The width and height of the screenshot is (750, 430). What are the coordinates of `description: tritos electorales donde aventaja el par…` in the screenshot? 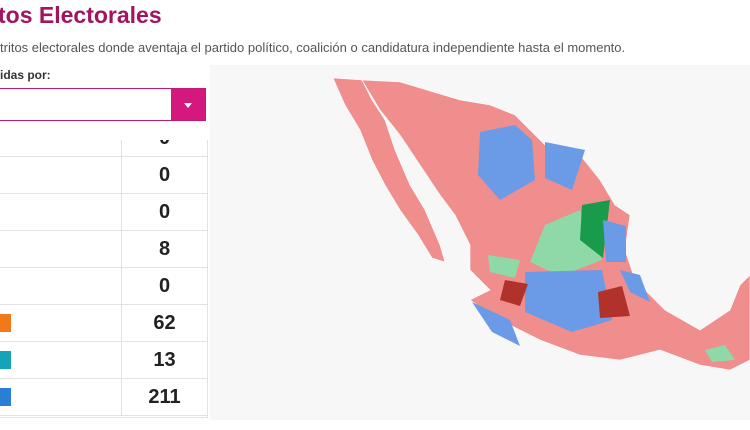 It's located at (313, 47).